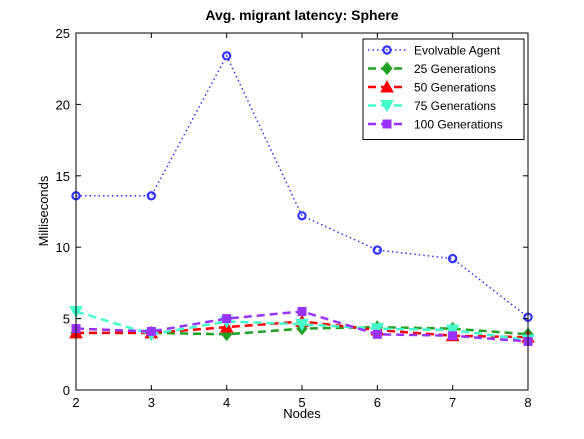 This screenshot has height=439, width=584. I want to click on x-axis-label: Nodes, so click(302, 413).